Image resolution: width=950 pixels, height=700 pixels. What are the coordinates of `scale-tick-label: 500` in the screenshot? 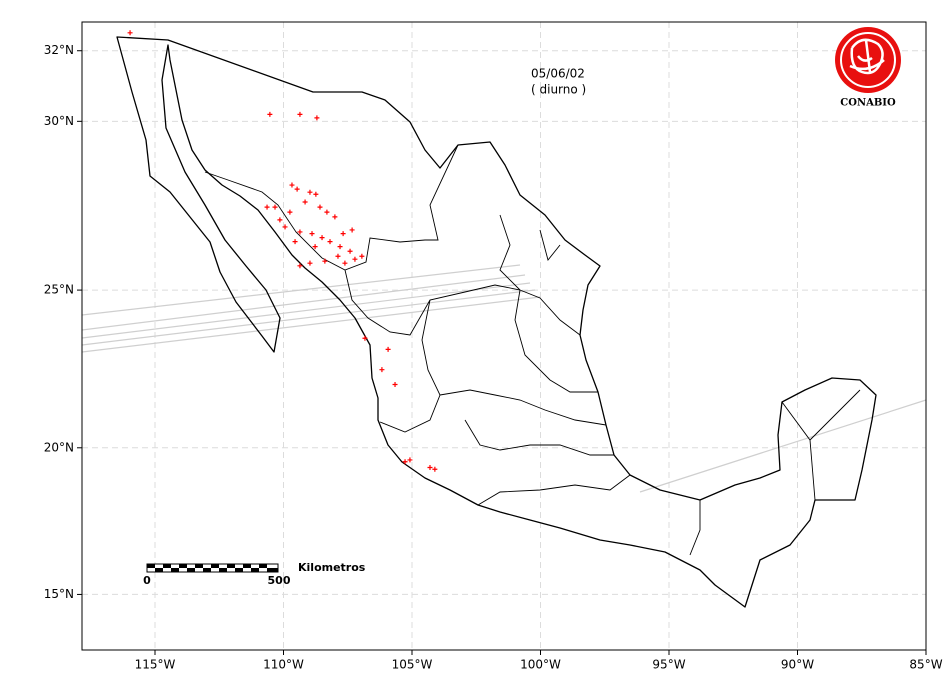 It's located at (279, 580).